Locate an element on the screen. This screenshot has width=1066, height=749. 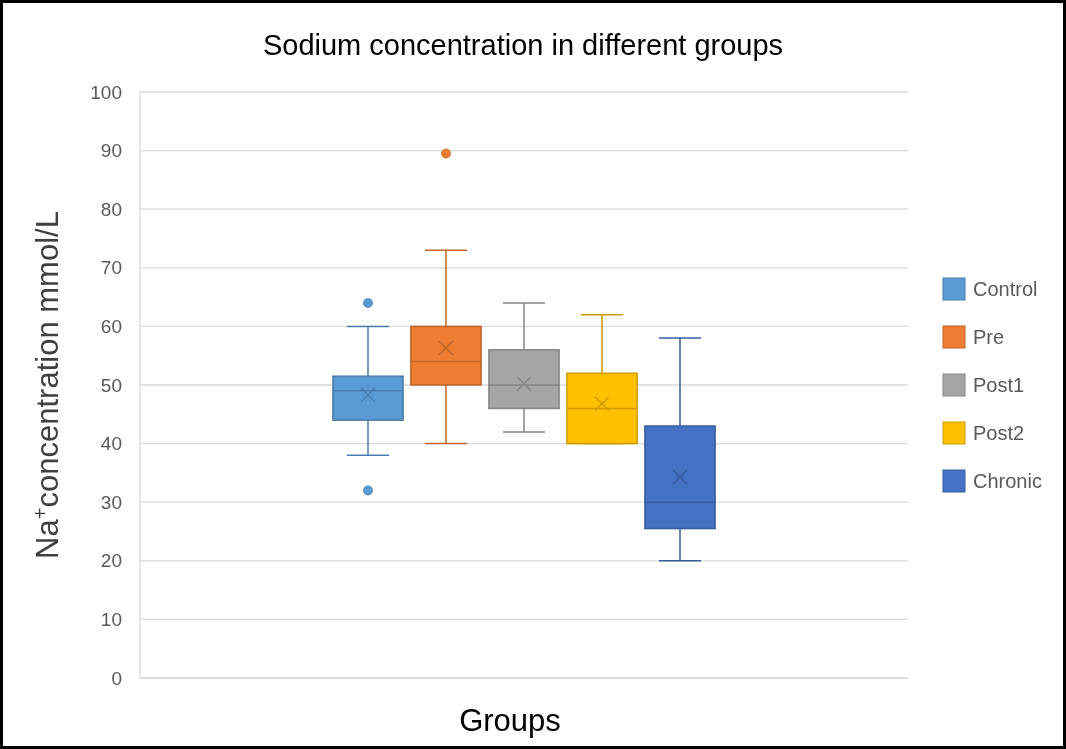
legend-label: Post1 is located at coordinates (999, 385).